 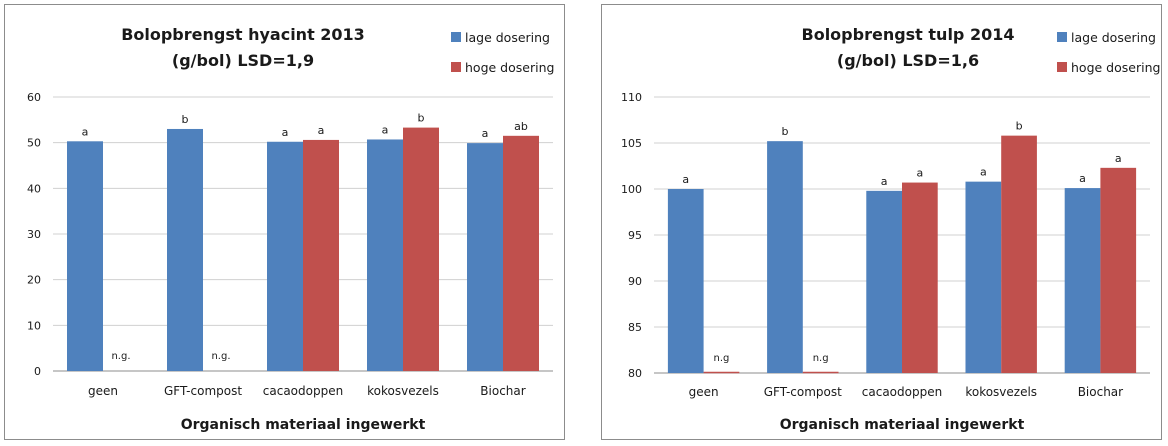 I want to click on y-tick-label: 40, so click(x=34, y=188).